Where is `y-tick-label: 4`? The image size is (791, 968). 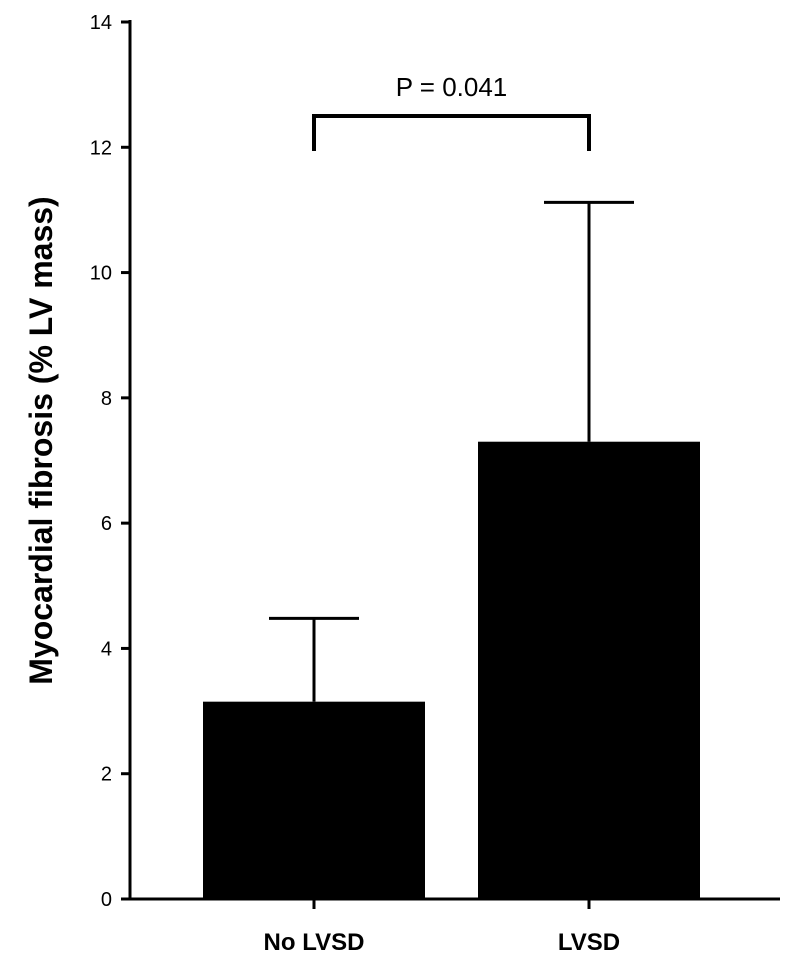
y-tick-label: 4 is located at coordinates (106, 649).